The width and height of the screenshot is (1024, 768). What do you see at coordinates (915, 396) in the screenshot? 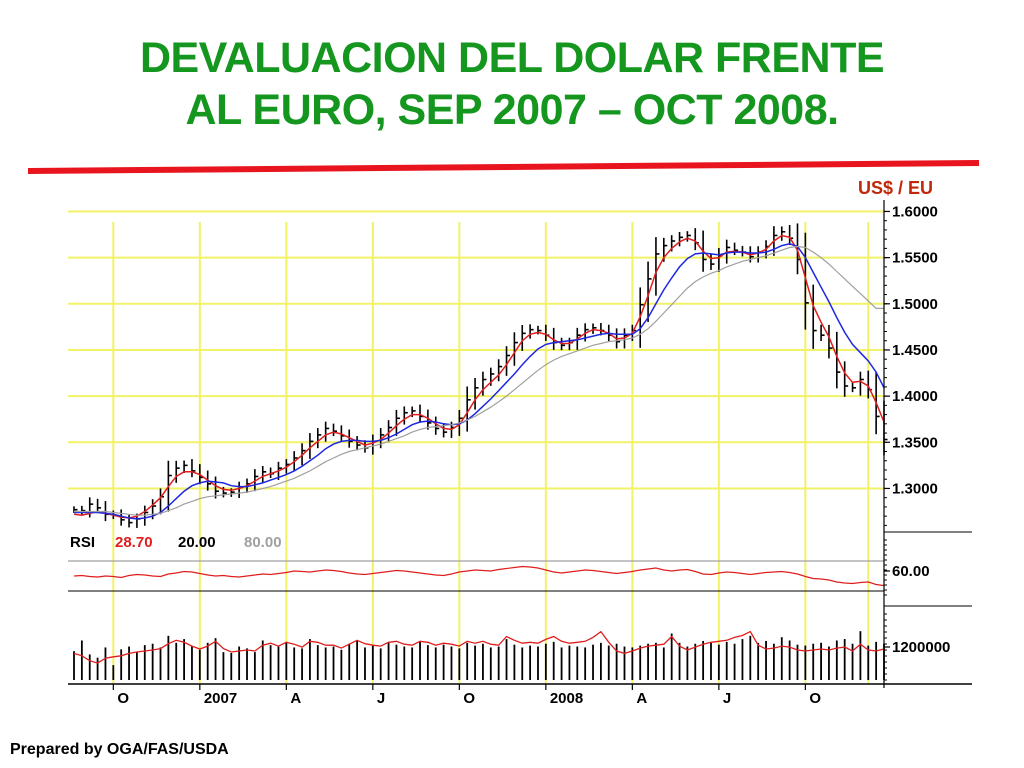
I see `price-y-tick-label: 1.4000` at bounding box center [915, 396].